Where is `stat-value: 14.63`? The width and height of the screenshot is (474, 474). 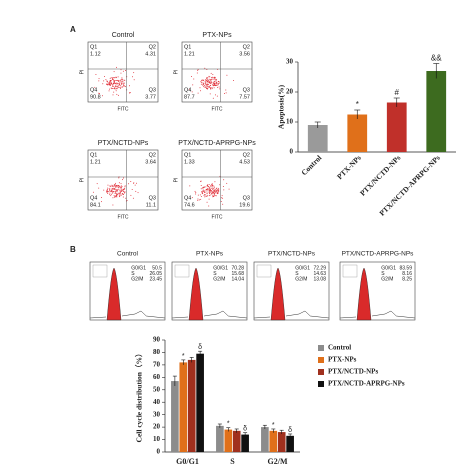 stat-value: 14.63 is located at coordinates (319, 274).